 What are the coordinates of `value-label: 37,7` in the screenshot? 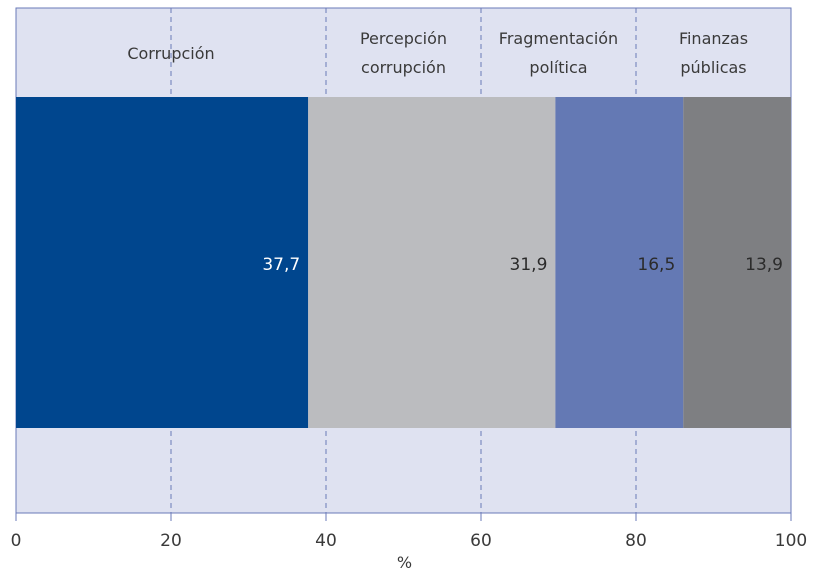 It's located at (281, 265).